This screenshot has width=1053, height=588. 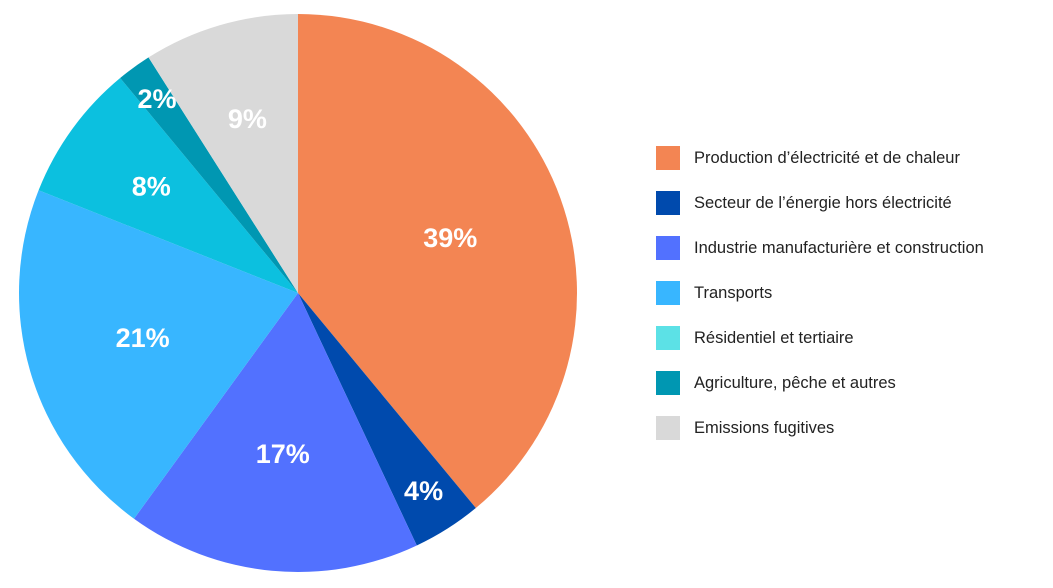 What do you see at coordinates (733, 293) in the screenshot?
I see `legend-label-3: Transports` at bounding box center [733, 293].